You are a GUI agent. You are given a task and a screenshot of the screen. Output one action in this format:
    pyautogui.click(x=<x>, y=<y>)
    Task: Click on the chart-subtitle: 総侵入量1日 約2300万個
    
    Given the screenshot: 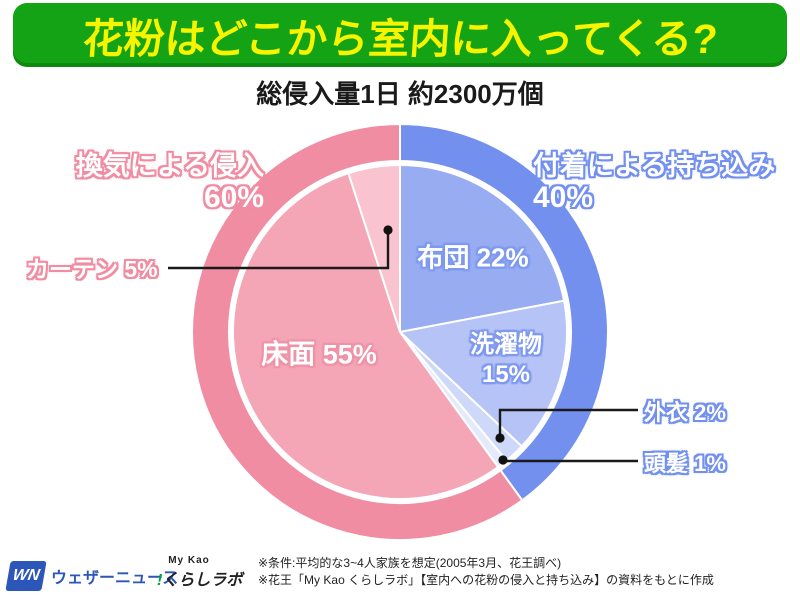 What is the action you would take?
    pyautogui.click(x=400, y=94)
    